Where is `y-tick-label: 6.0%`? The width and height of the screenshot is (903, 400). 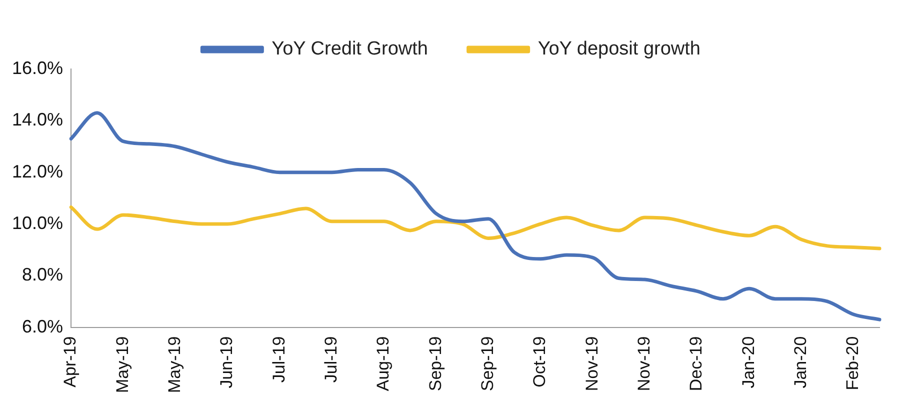 y-tick-label: 6.0% is located at coordinates (43, 326).